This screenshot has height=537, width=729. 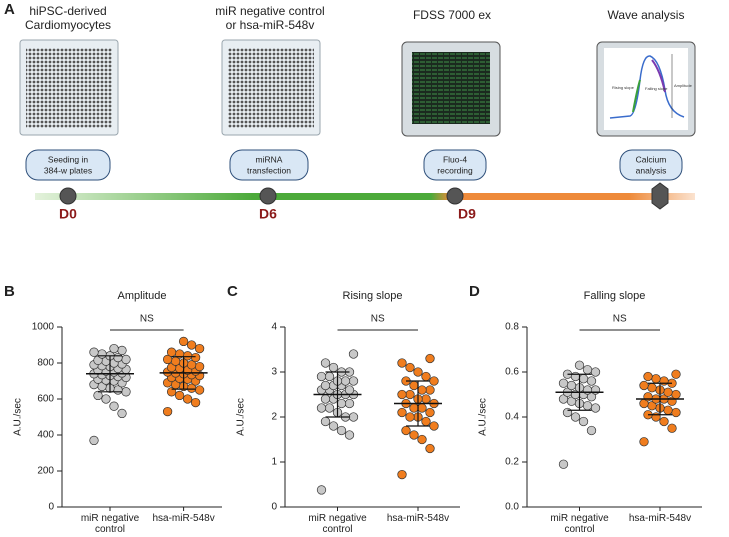 What do you see at coordinates (68, 165) in the screenshot?
I see `step-box: Seeding in 384-w plates` at bounding box center [68, 165].